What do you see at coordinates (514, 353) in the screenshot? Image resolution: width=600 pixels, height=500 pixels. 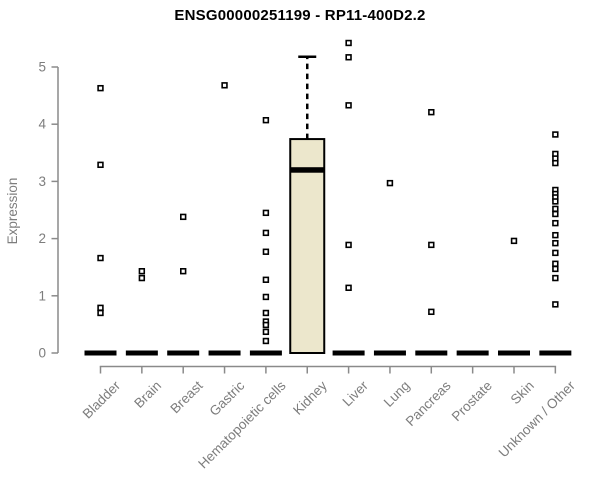 I see `median-line-skin` at bounding box center [514, 353].